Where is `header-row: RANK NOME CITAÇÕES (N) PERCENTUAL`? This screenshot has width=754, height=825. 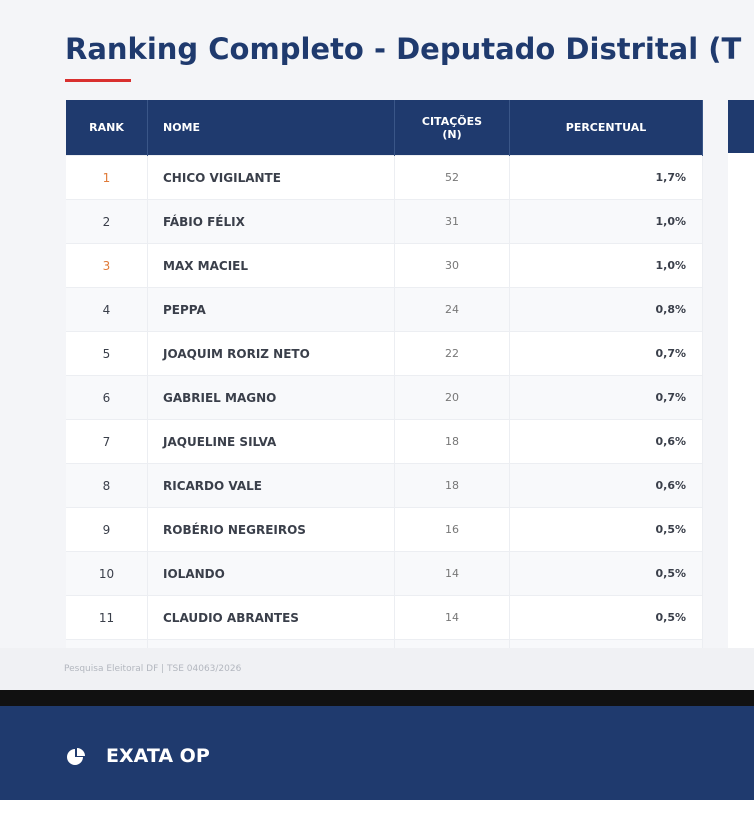 header-row: RANK NOME CITAÇÕES (N) PERCENTUAL is located at coordinates (384, 128).